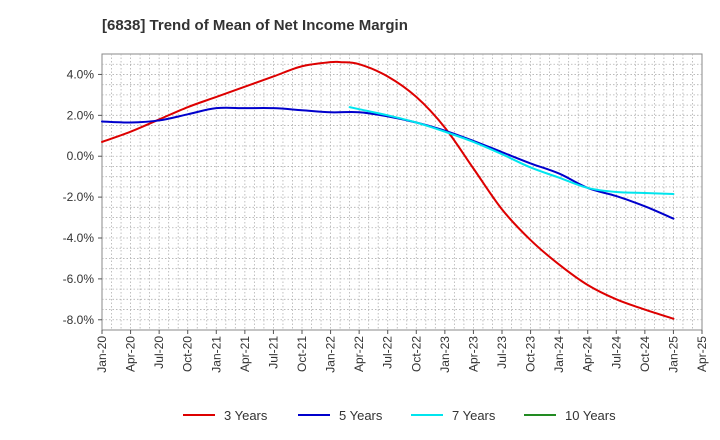  What do you see at coordinates (331, 354) in the screenshot?
I see `x-tick-label: Jan-22` at bounding box center [331, 354].